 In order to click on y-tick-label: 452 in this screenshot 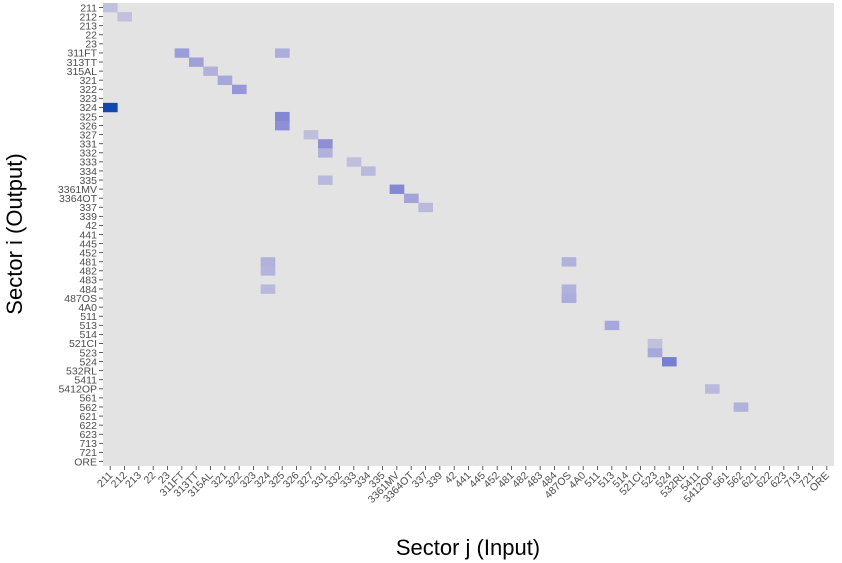, I will do `click(88, 253)`.